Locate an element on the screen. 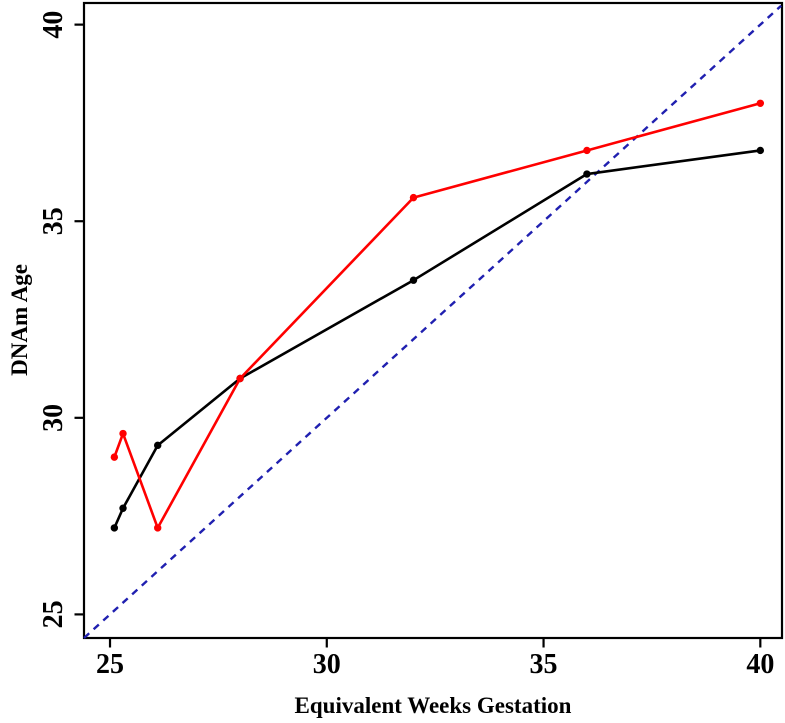 This screenshot has width=785, height=723. x-axis-title: Equivalent Weeks Gestation is located at coordinates (433, 705).